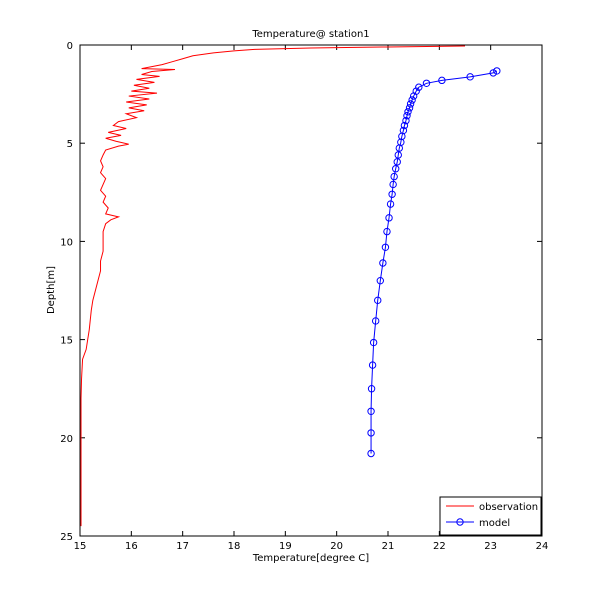 This screenshot has width=600, height=600. What do you see at coordinates (131, 546) in the screenshot?
I see `x-tick-label: 16` at bounding box center [131, 546].